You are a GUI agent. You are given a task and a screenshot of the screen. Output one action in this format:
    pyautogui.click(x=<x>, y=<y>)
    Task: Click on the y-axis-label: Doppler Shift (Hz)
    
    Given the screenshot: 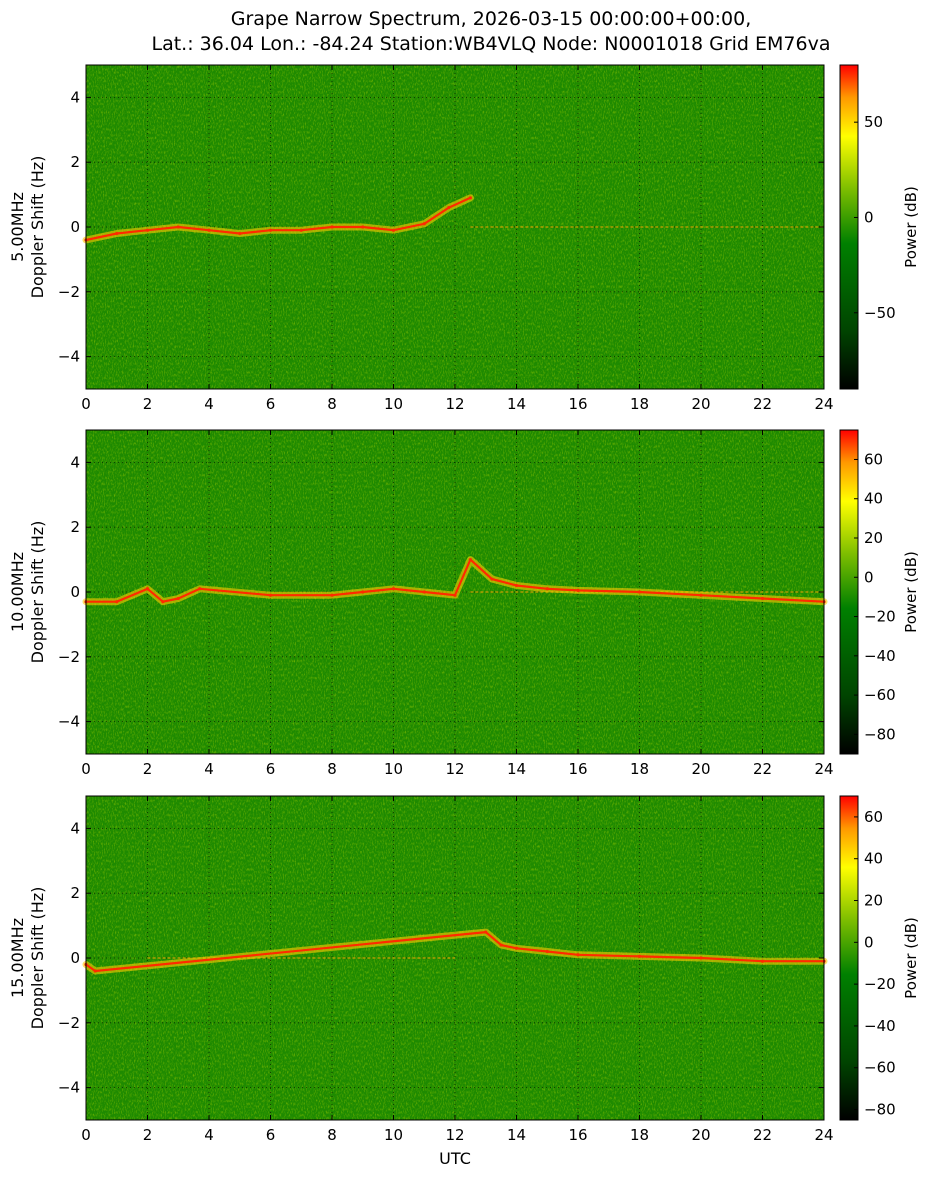 What is the action you would take?
    pyautogui.click(x=37, y=958)
    